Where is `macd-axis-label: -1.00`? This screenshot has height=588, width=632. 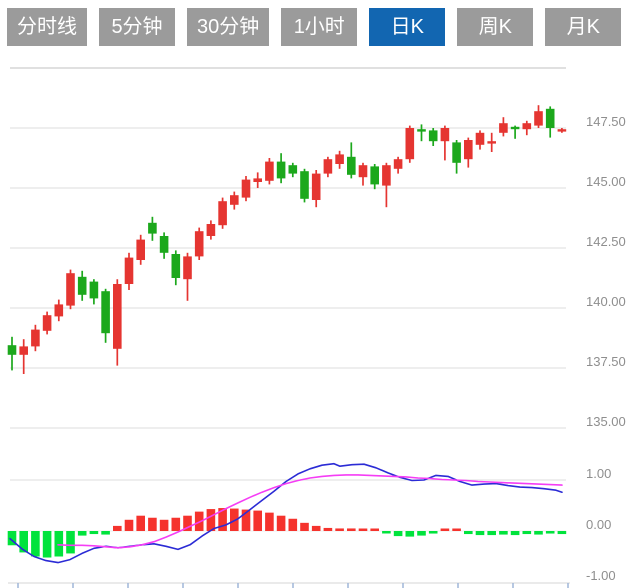
macd-axis-label: -1.00 is located at coordinates (601, 575).